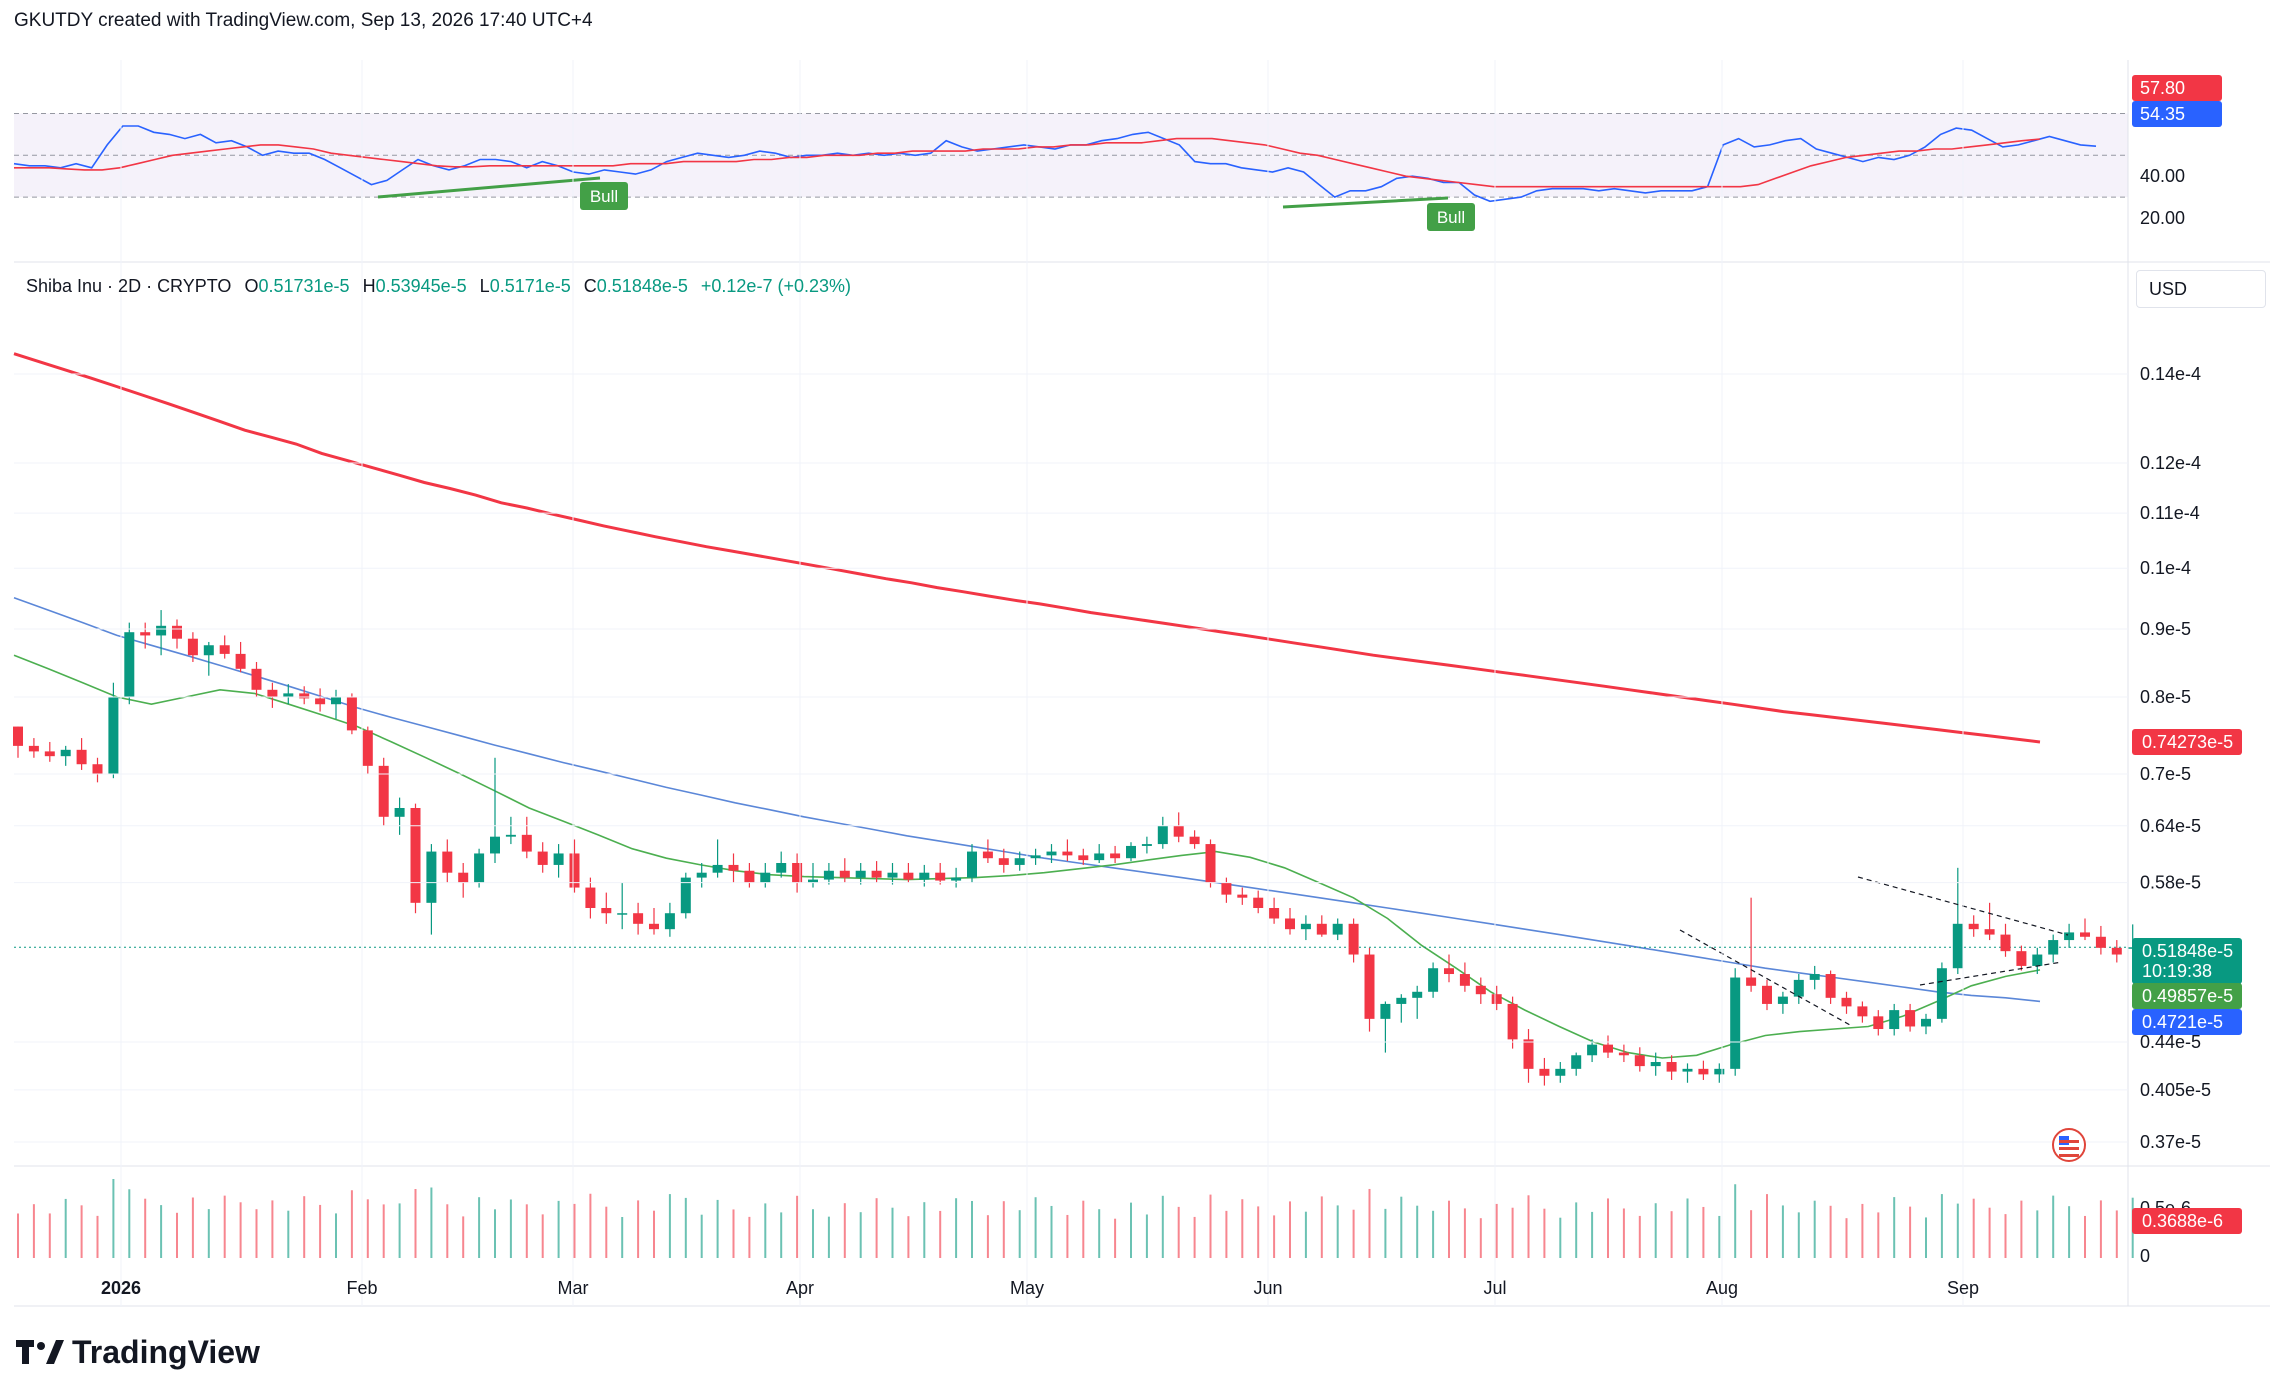  What do you see at coordinates (304, 286) in the screenshot?
I see `open-value: 0.51731e-5` at bounding box center [304, 286].